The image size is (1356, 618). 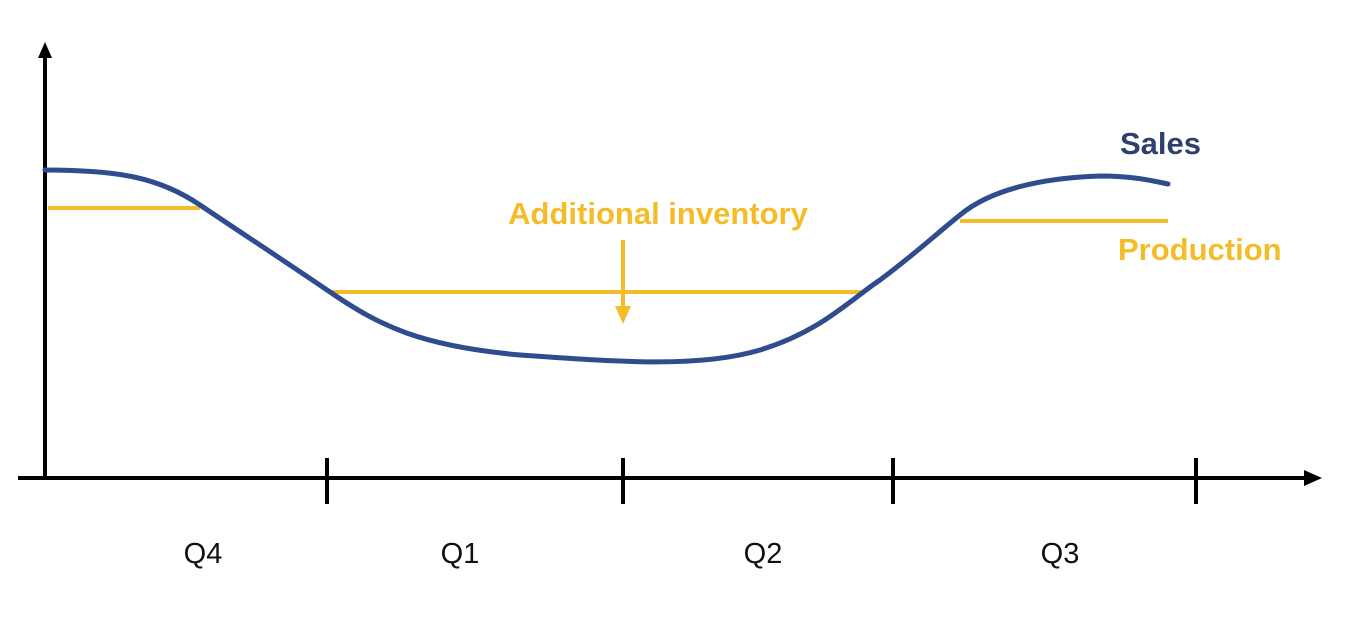 What do you see at coordinates (1160, 143) in the screenshot?
I see `sales-label: Sales` at bounding box center [1160, 143].